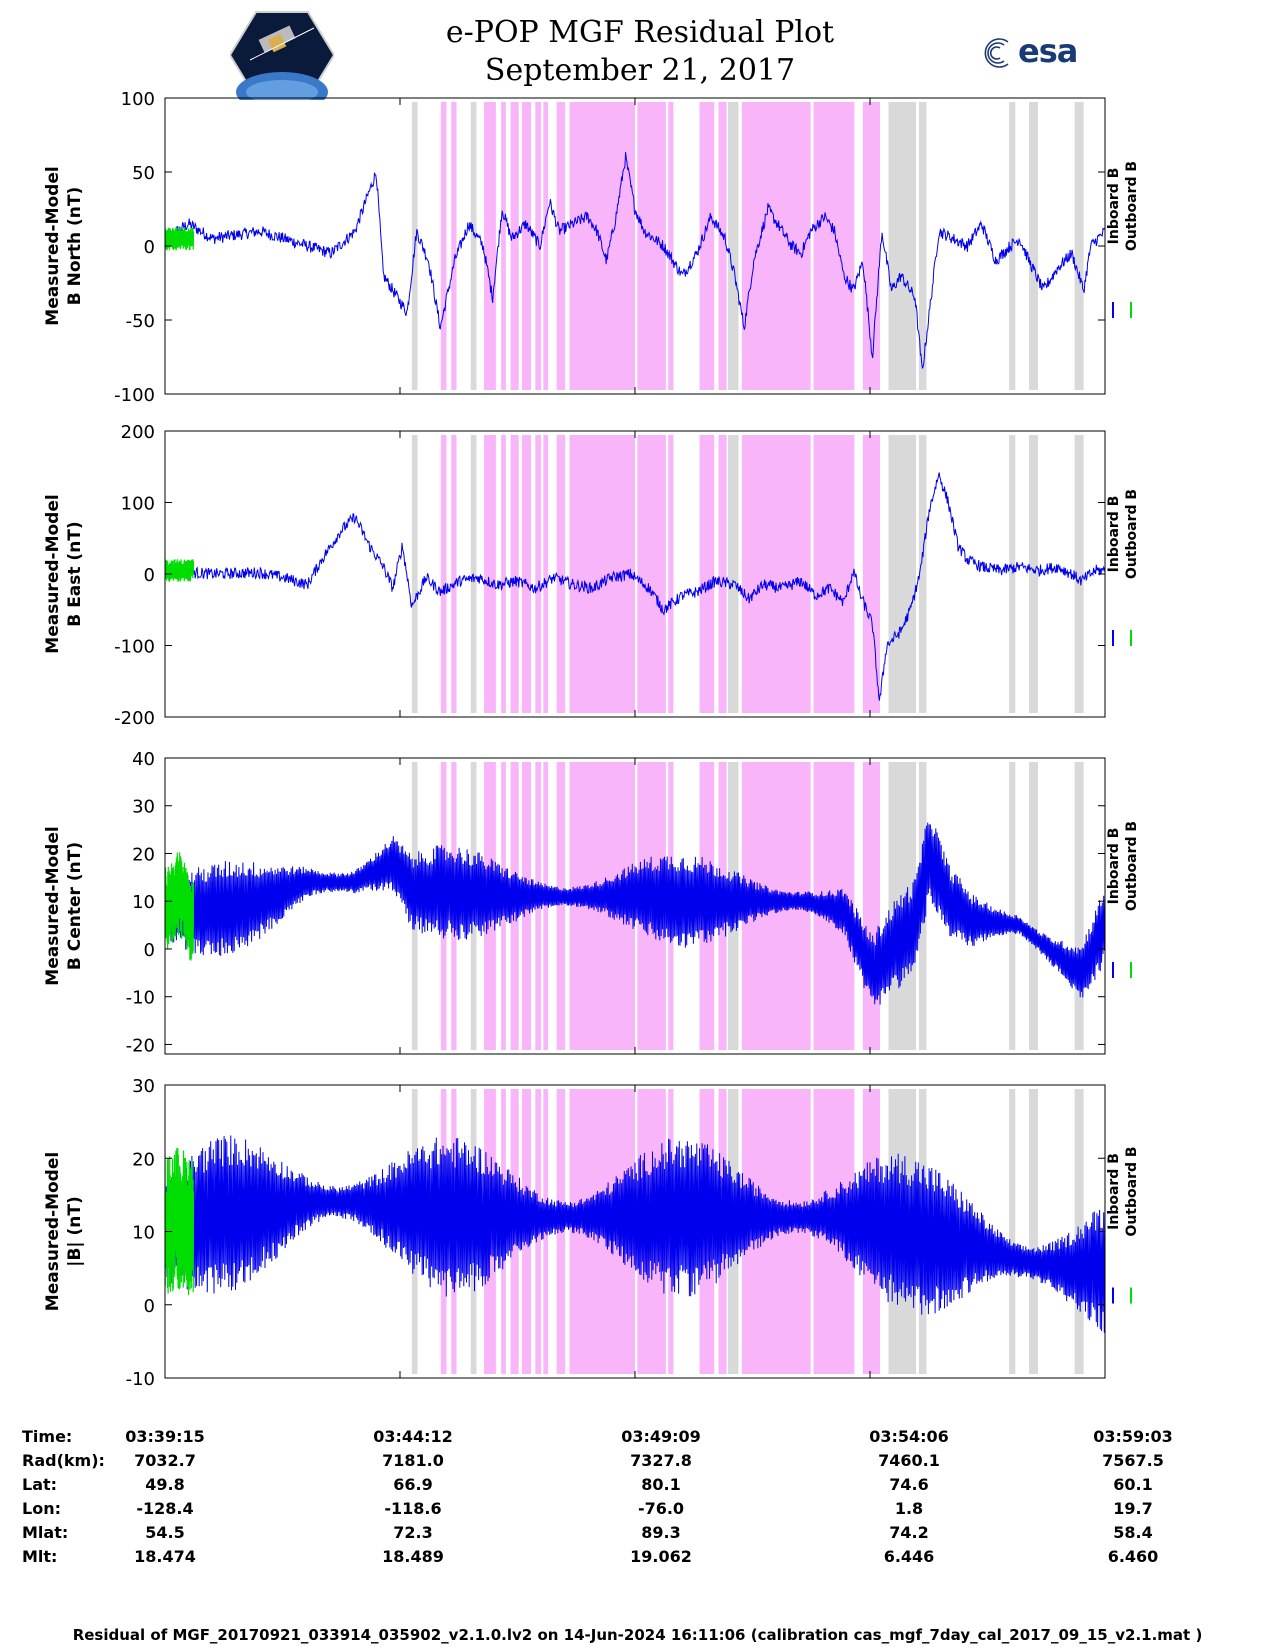  Describe the element at coordinates (40, 1484) in the screenshot. I see `row-label-lat: Lat:` at that location.